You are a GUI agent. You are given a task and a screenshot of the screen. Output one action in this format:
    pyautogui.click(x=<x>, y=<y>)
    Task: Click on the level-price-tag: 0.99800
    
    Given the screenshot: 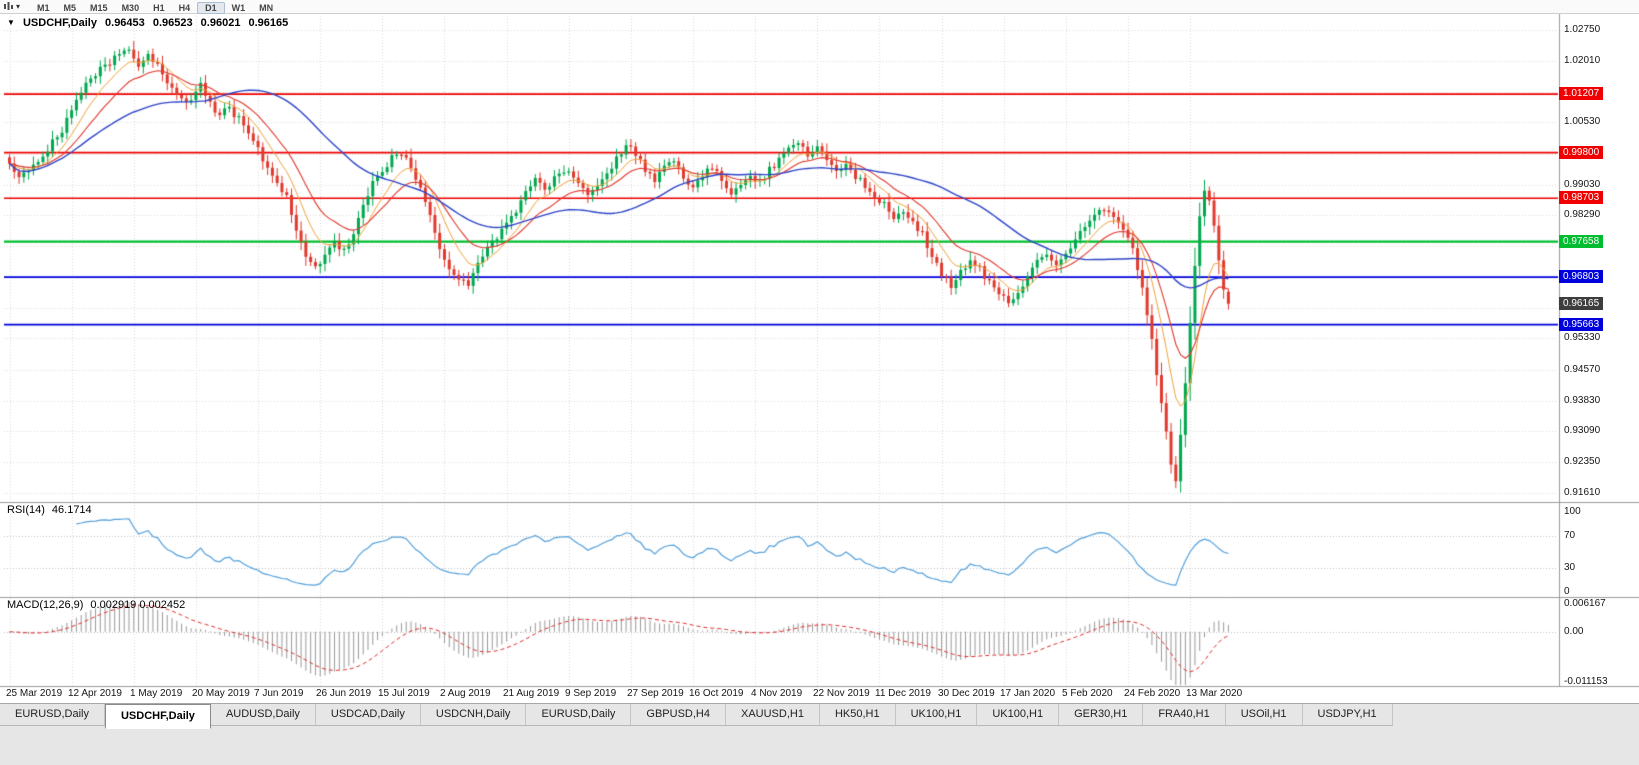 What is the action you would take?
    pyautogui.click(x=1581, y=152)
    